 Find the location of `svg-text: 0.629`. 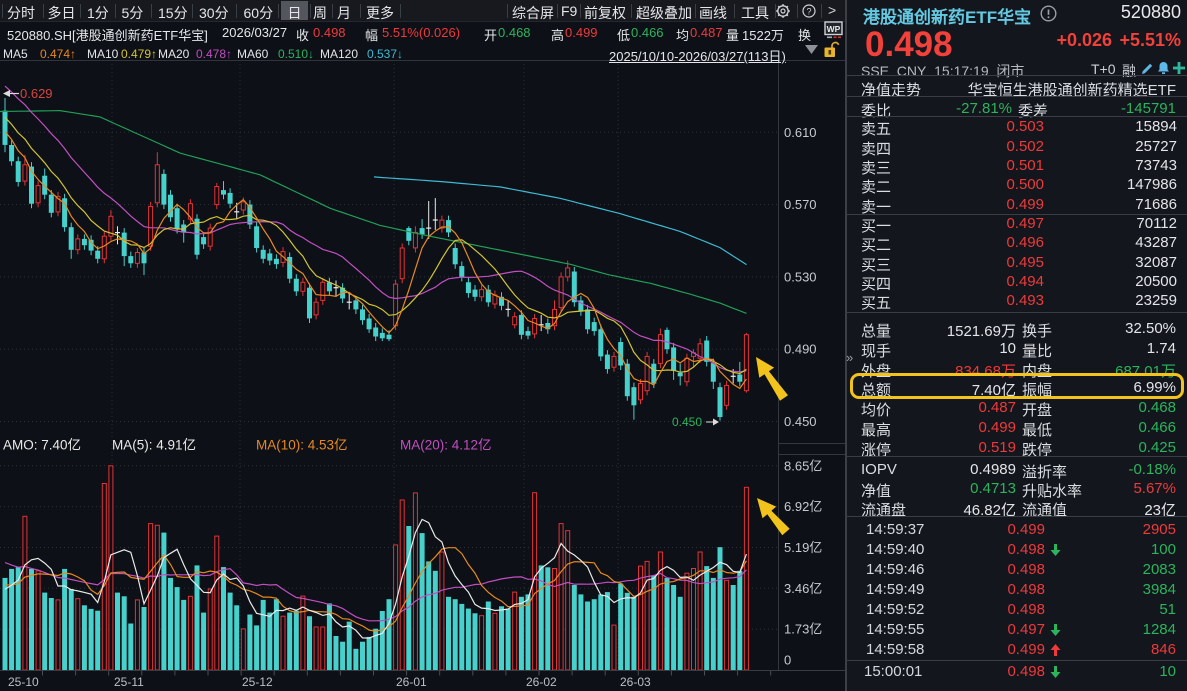

svg-text: 0.629 is located at coordinates (36, 93).